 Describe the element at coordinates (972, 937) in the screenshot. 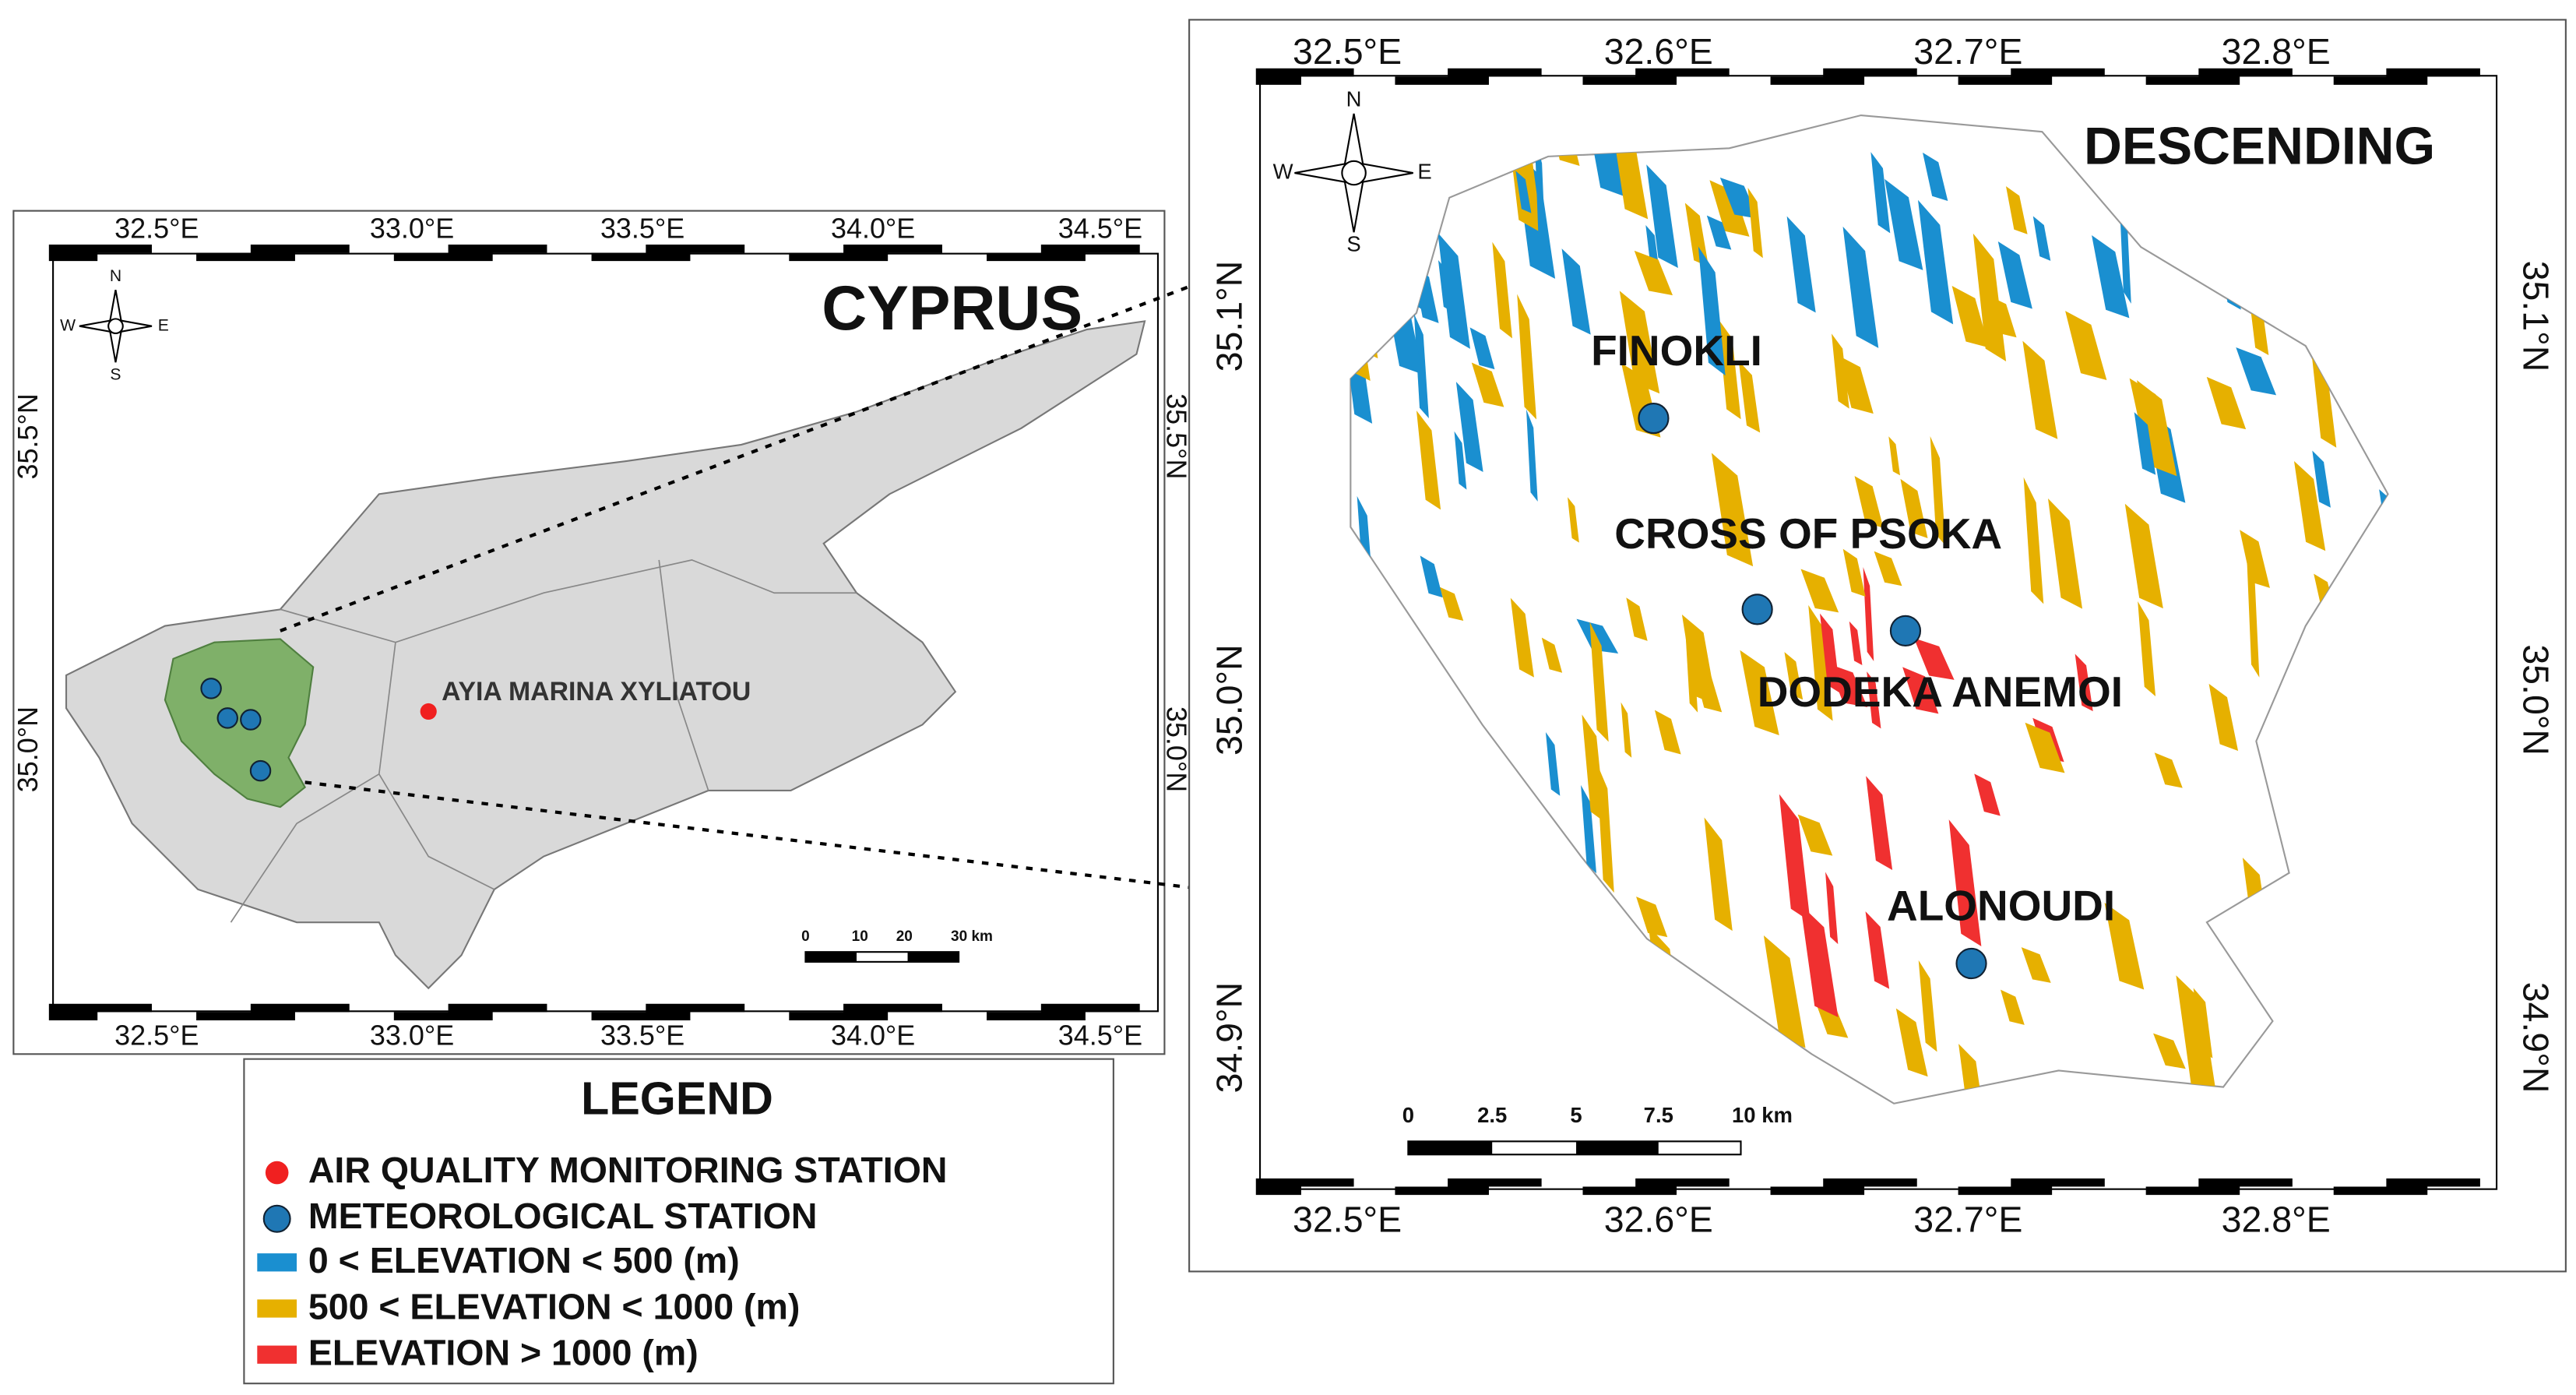

I see `scale-label: 30 km` at that location.